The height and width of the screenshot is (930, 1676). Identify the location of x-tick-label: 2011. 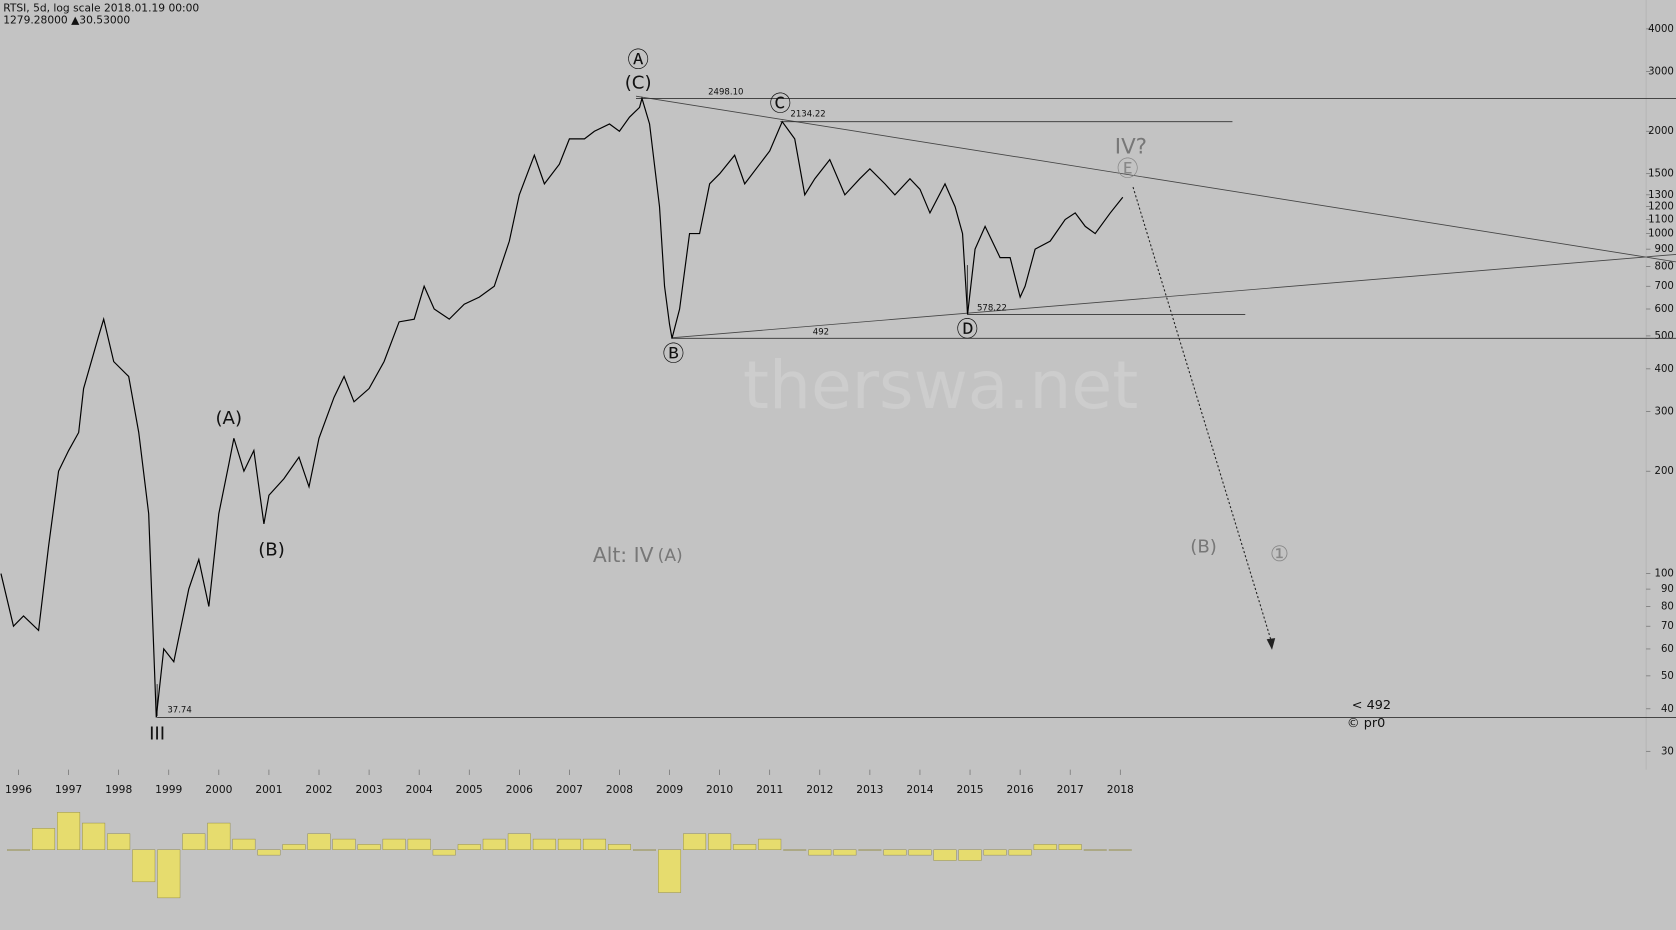
(769, 789).